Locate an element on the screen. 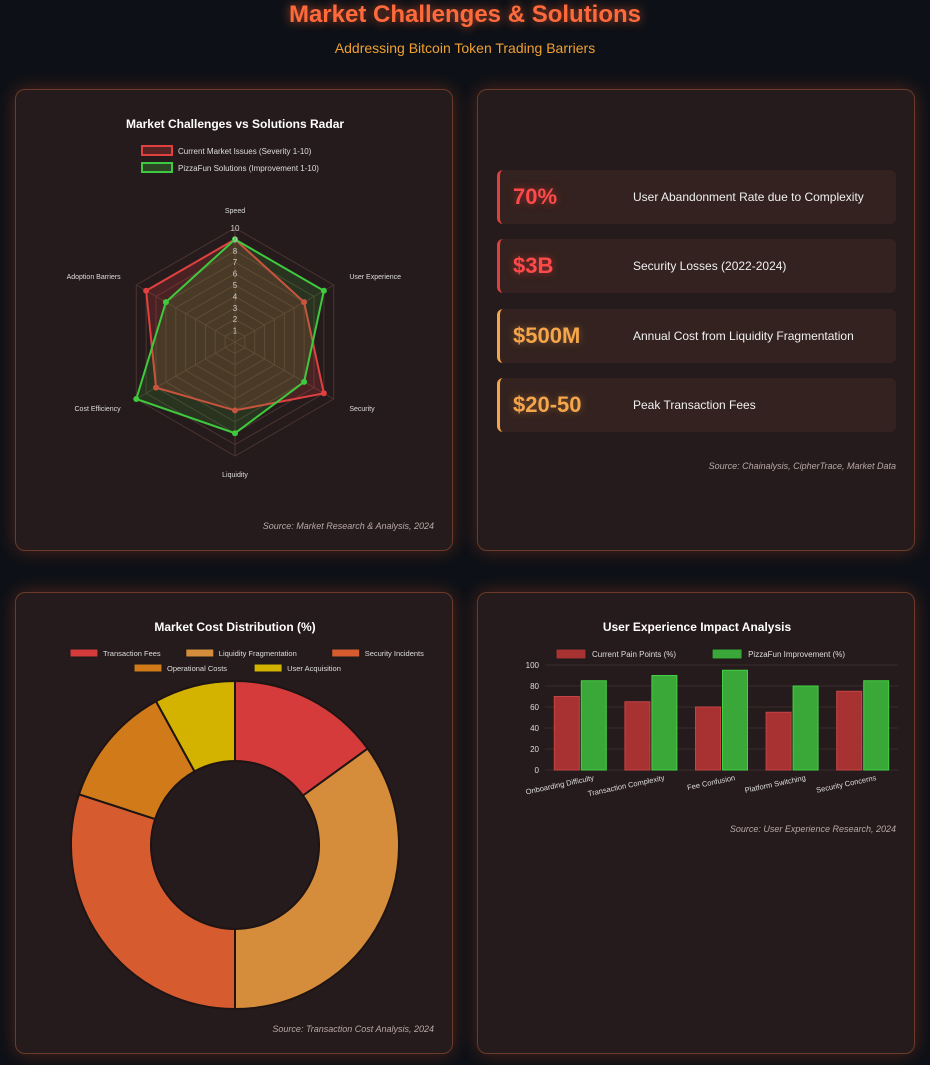 The width and height of the screenshot is (930, 1065). radar-tick-label: 2 is located at coordinates (235, 319).